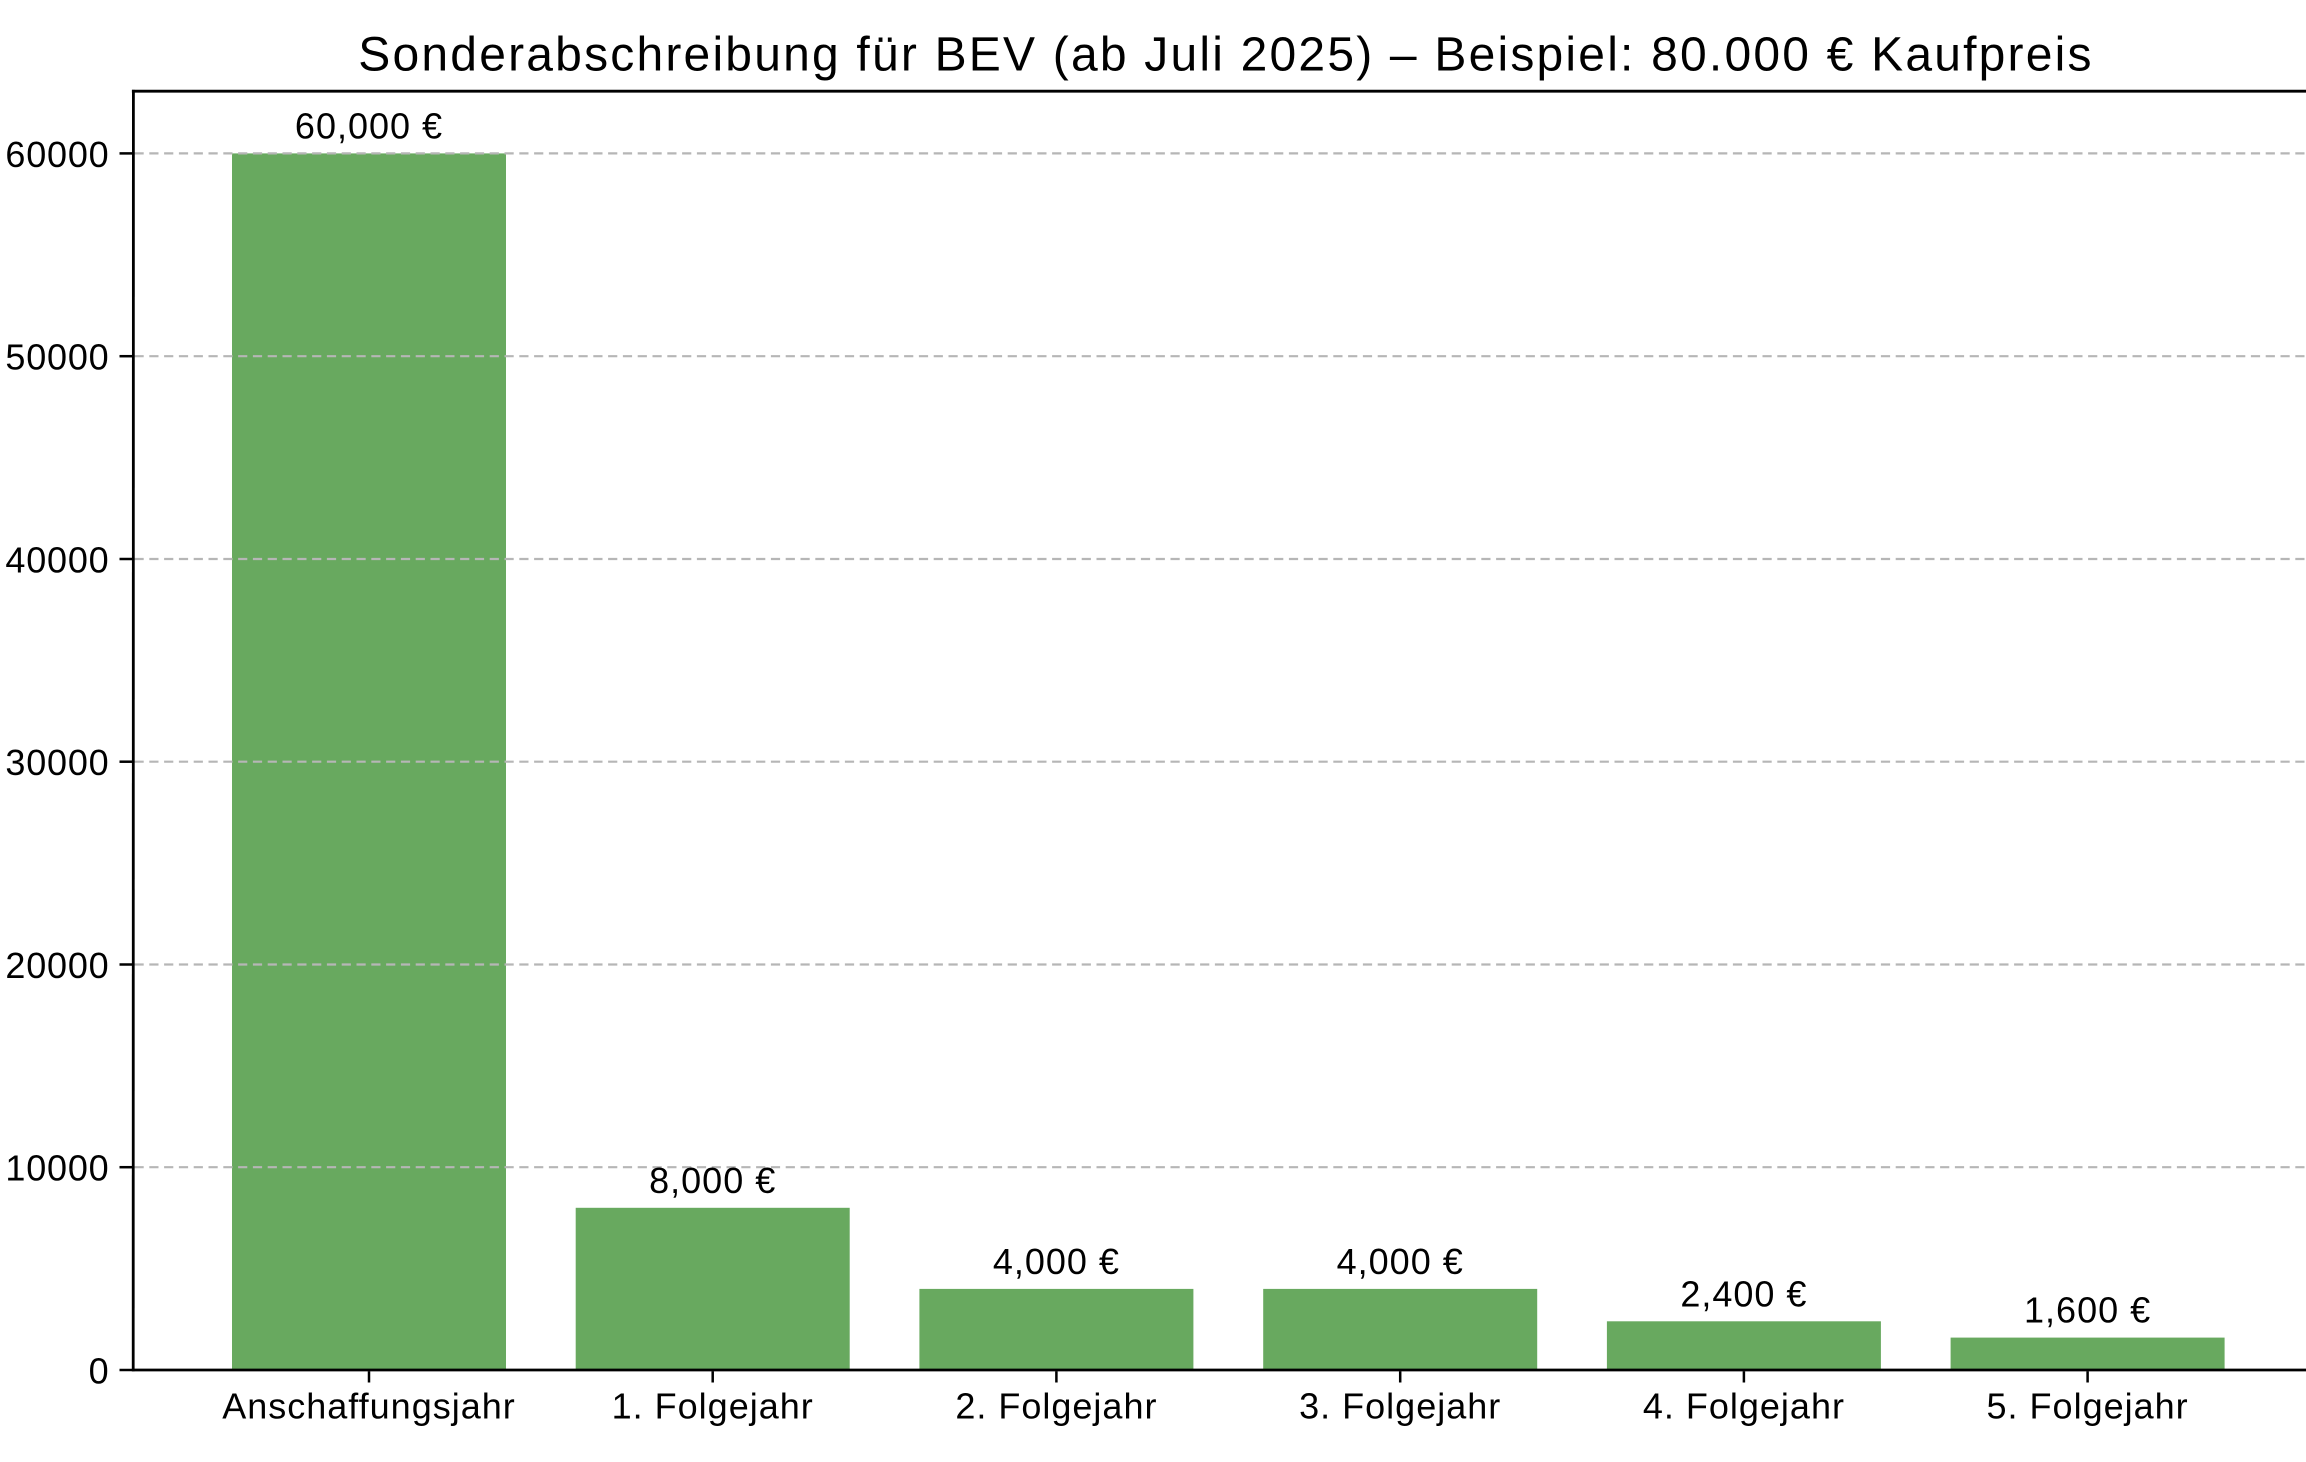 This screenshot has width=2306, height=1462. What do you see at coordinates (57, 965) in the screenshot?
I see `svg-text: 20000` at bounding box center [57, 965].